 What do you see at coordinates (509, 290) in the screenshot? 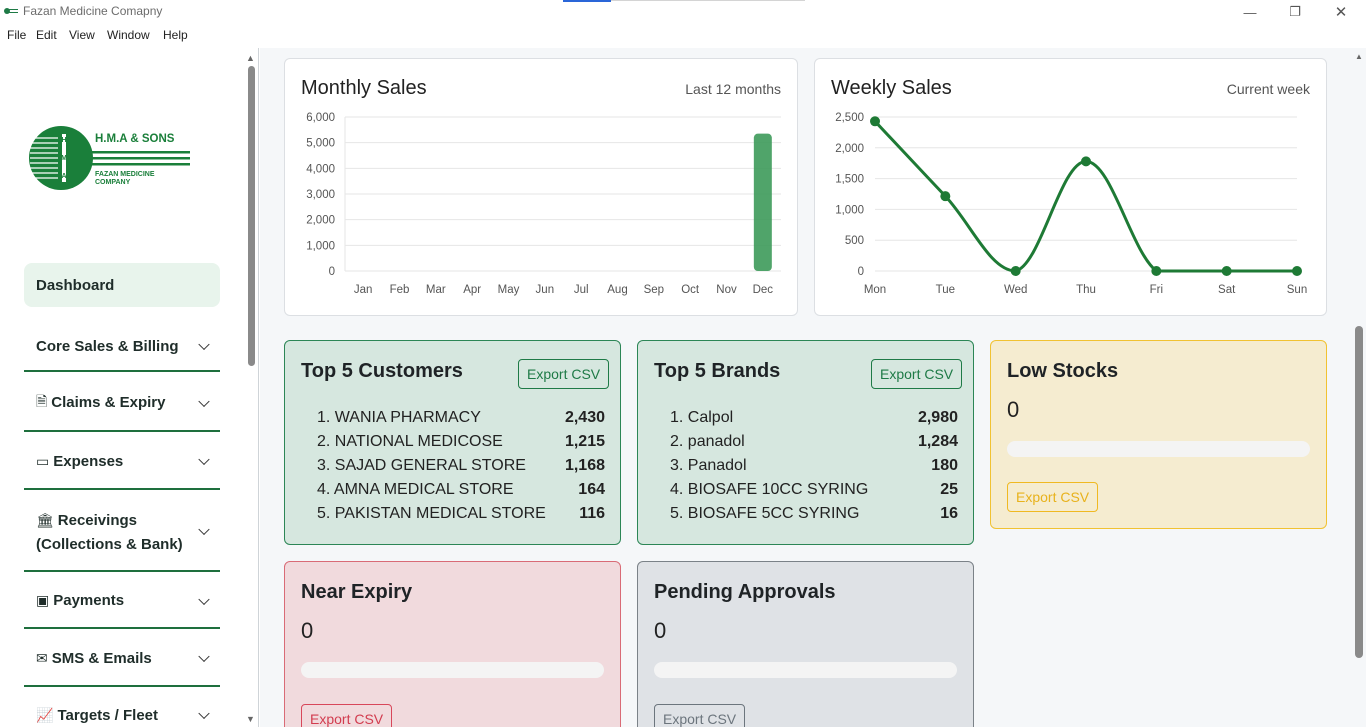
I see `x-tick-label: May` at bounding box center [509, 290].